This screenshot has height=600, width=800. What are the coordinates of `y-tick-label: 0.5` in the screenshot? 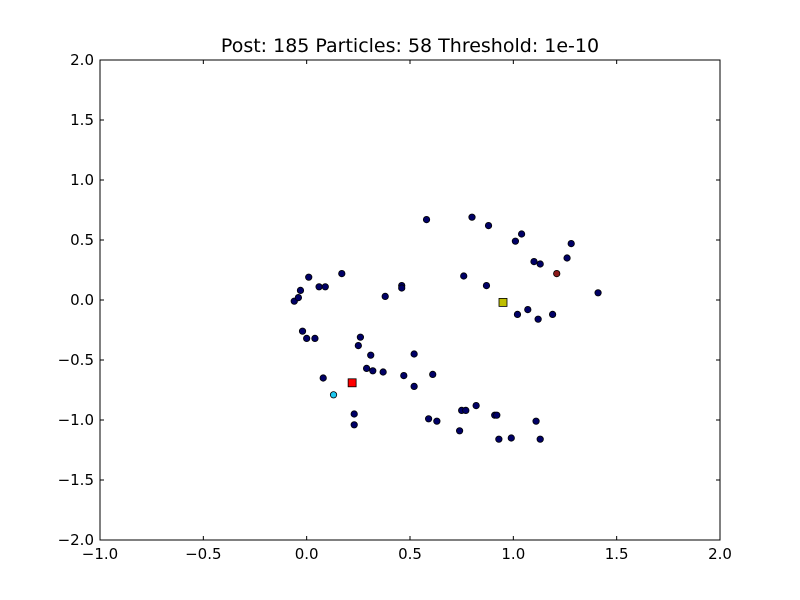 It's located at (82, 240).